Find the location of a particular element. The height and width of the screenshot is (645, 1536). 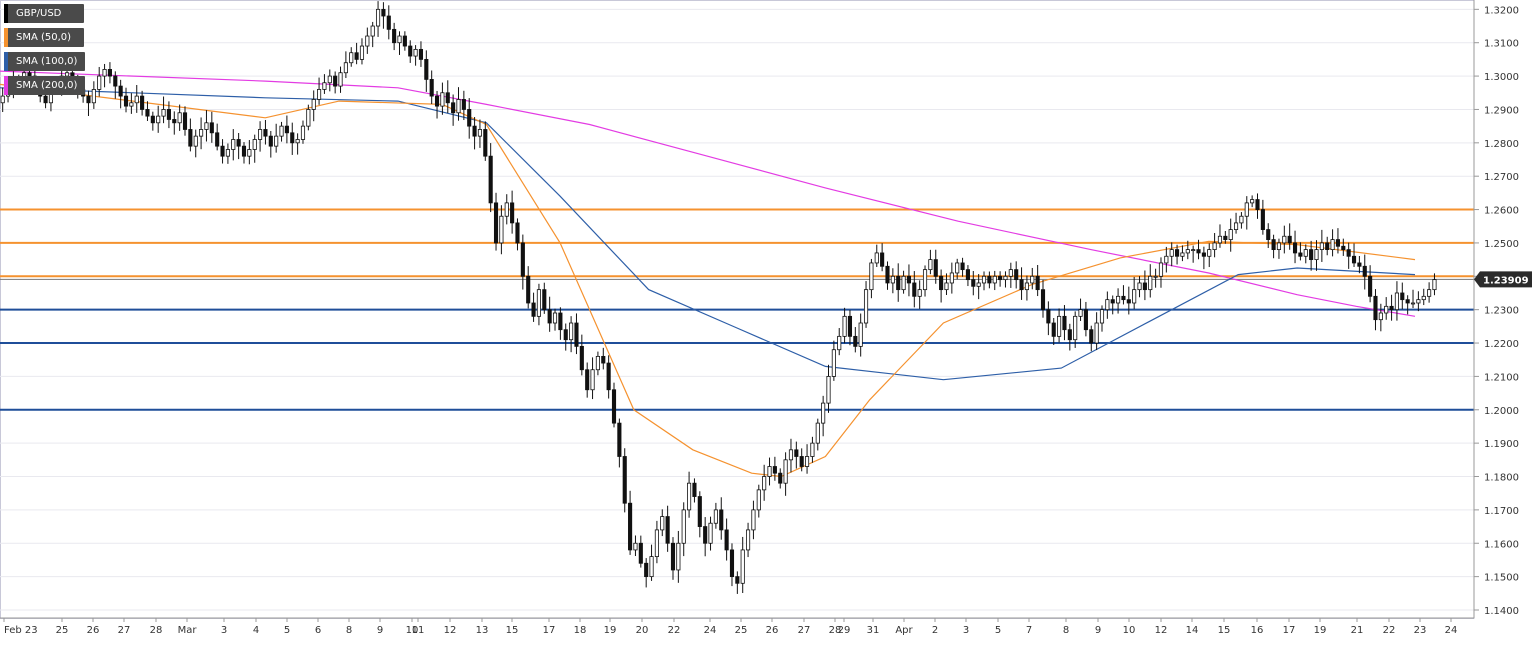

legend-item-price: GBP/USD is located at coordinates (44, 13).